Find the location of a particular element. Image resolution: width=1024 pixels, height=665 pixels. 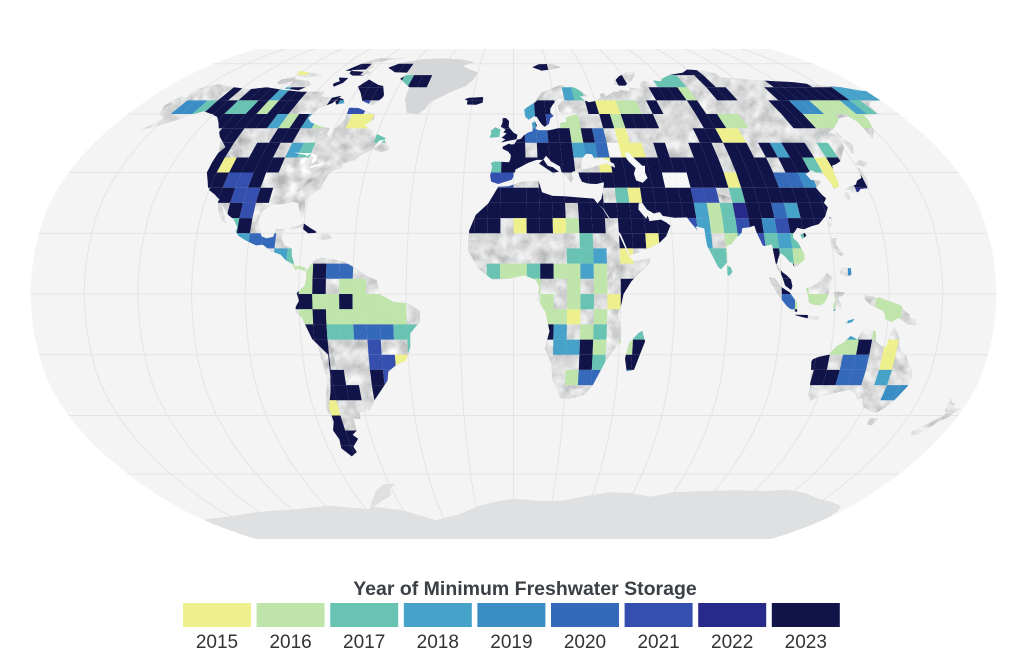

svg-text:Year of Minimum Freshwater Sto: Year of Minimum Freshwater Storage is located at coordinates (525, 589).